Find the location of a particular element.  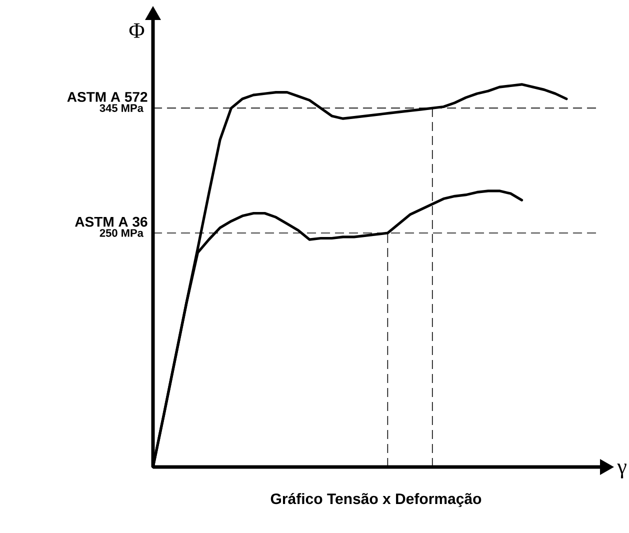

y-axis-title: Φ is located at coordinates (136, 30).